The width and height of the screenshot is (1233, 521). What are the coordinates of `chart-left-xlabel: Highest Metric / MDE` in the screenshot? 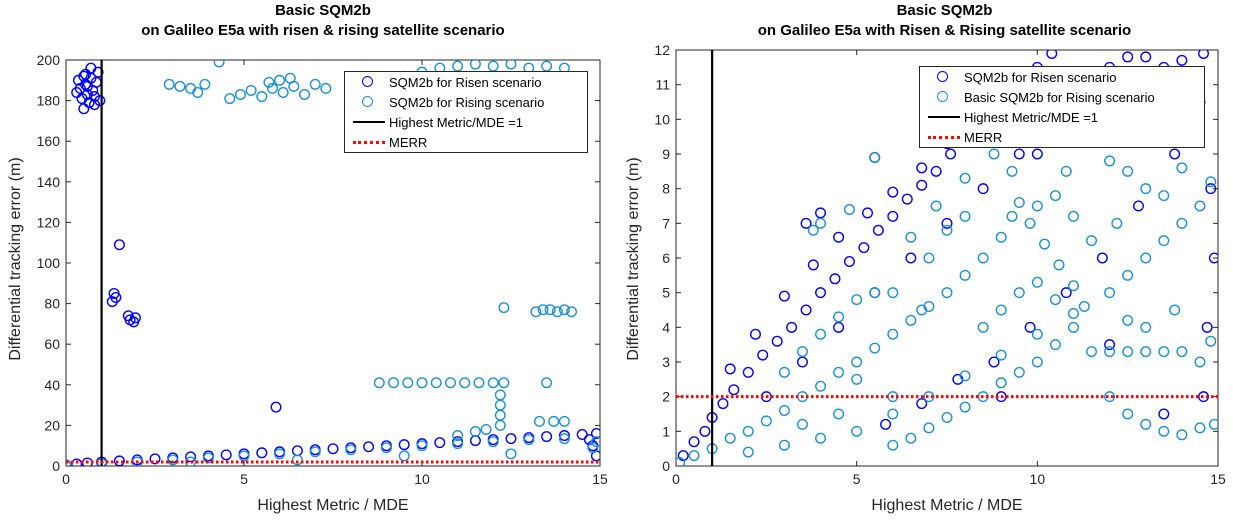 It's located at (333, 505).